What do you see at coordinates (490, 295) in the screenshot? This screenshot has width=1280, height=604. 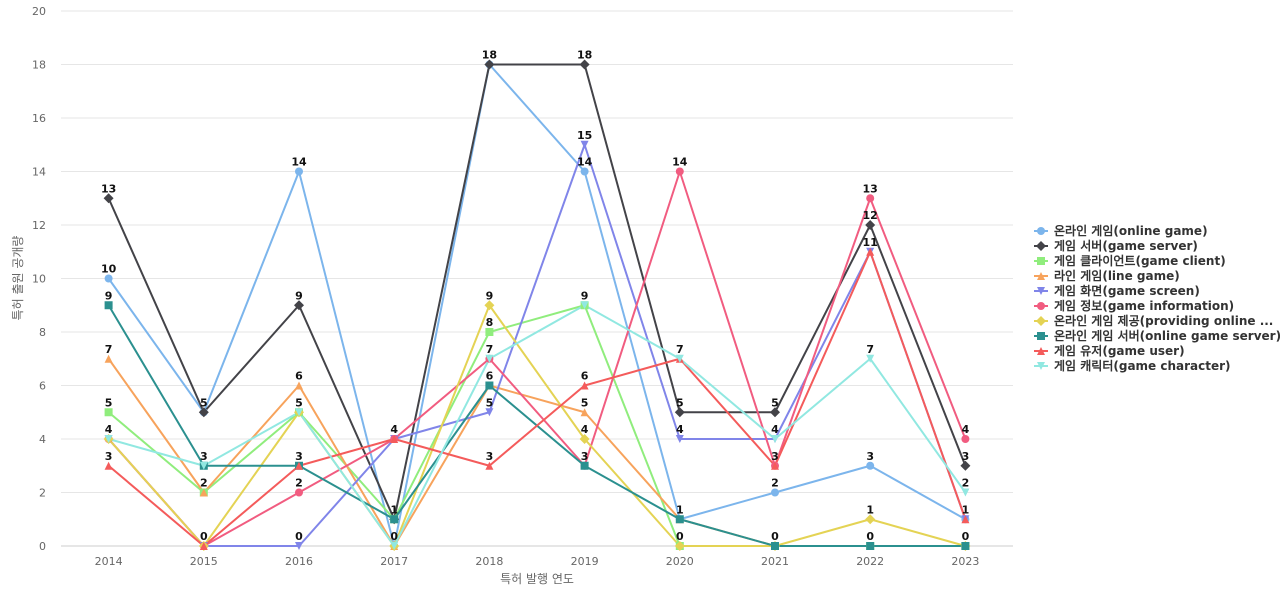 I see `data-label: 9` at bounding box center [490, 295].